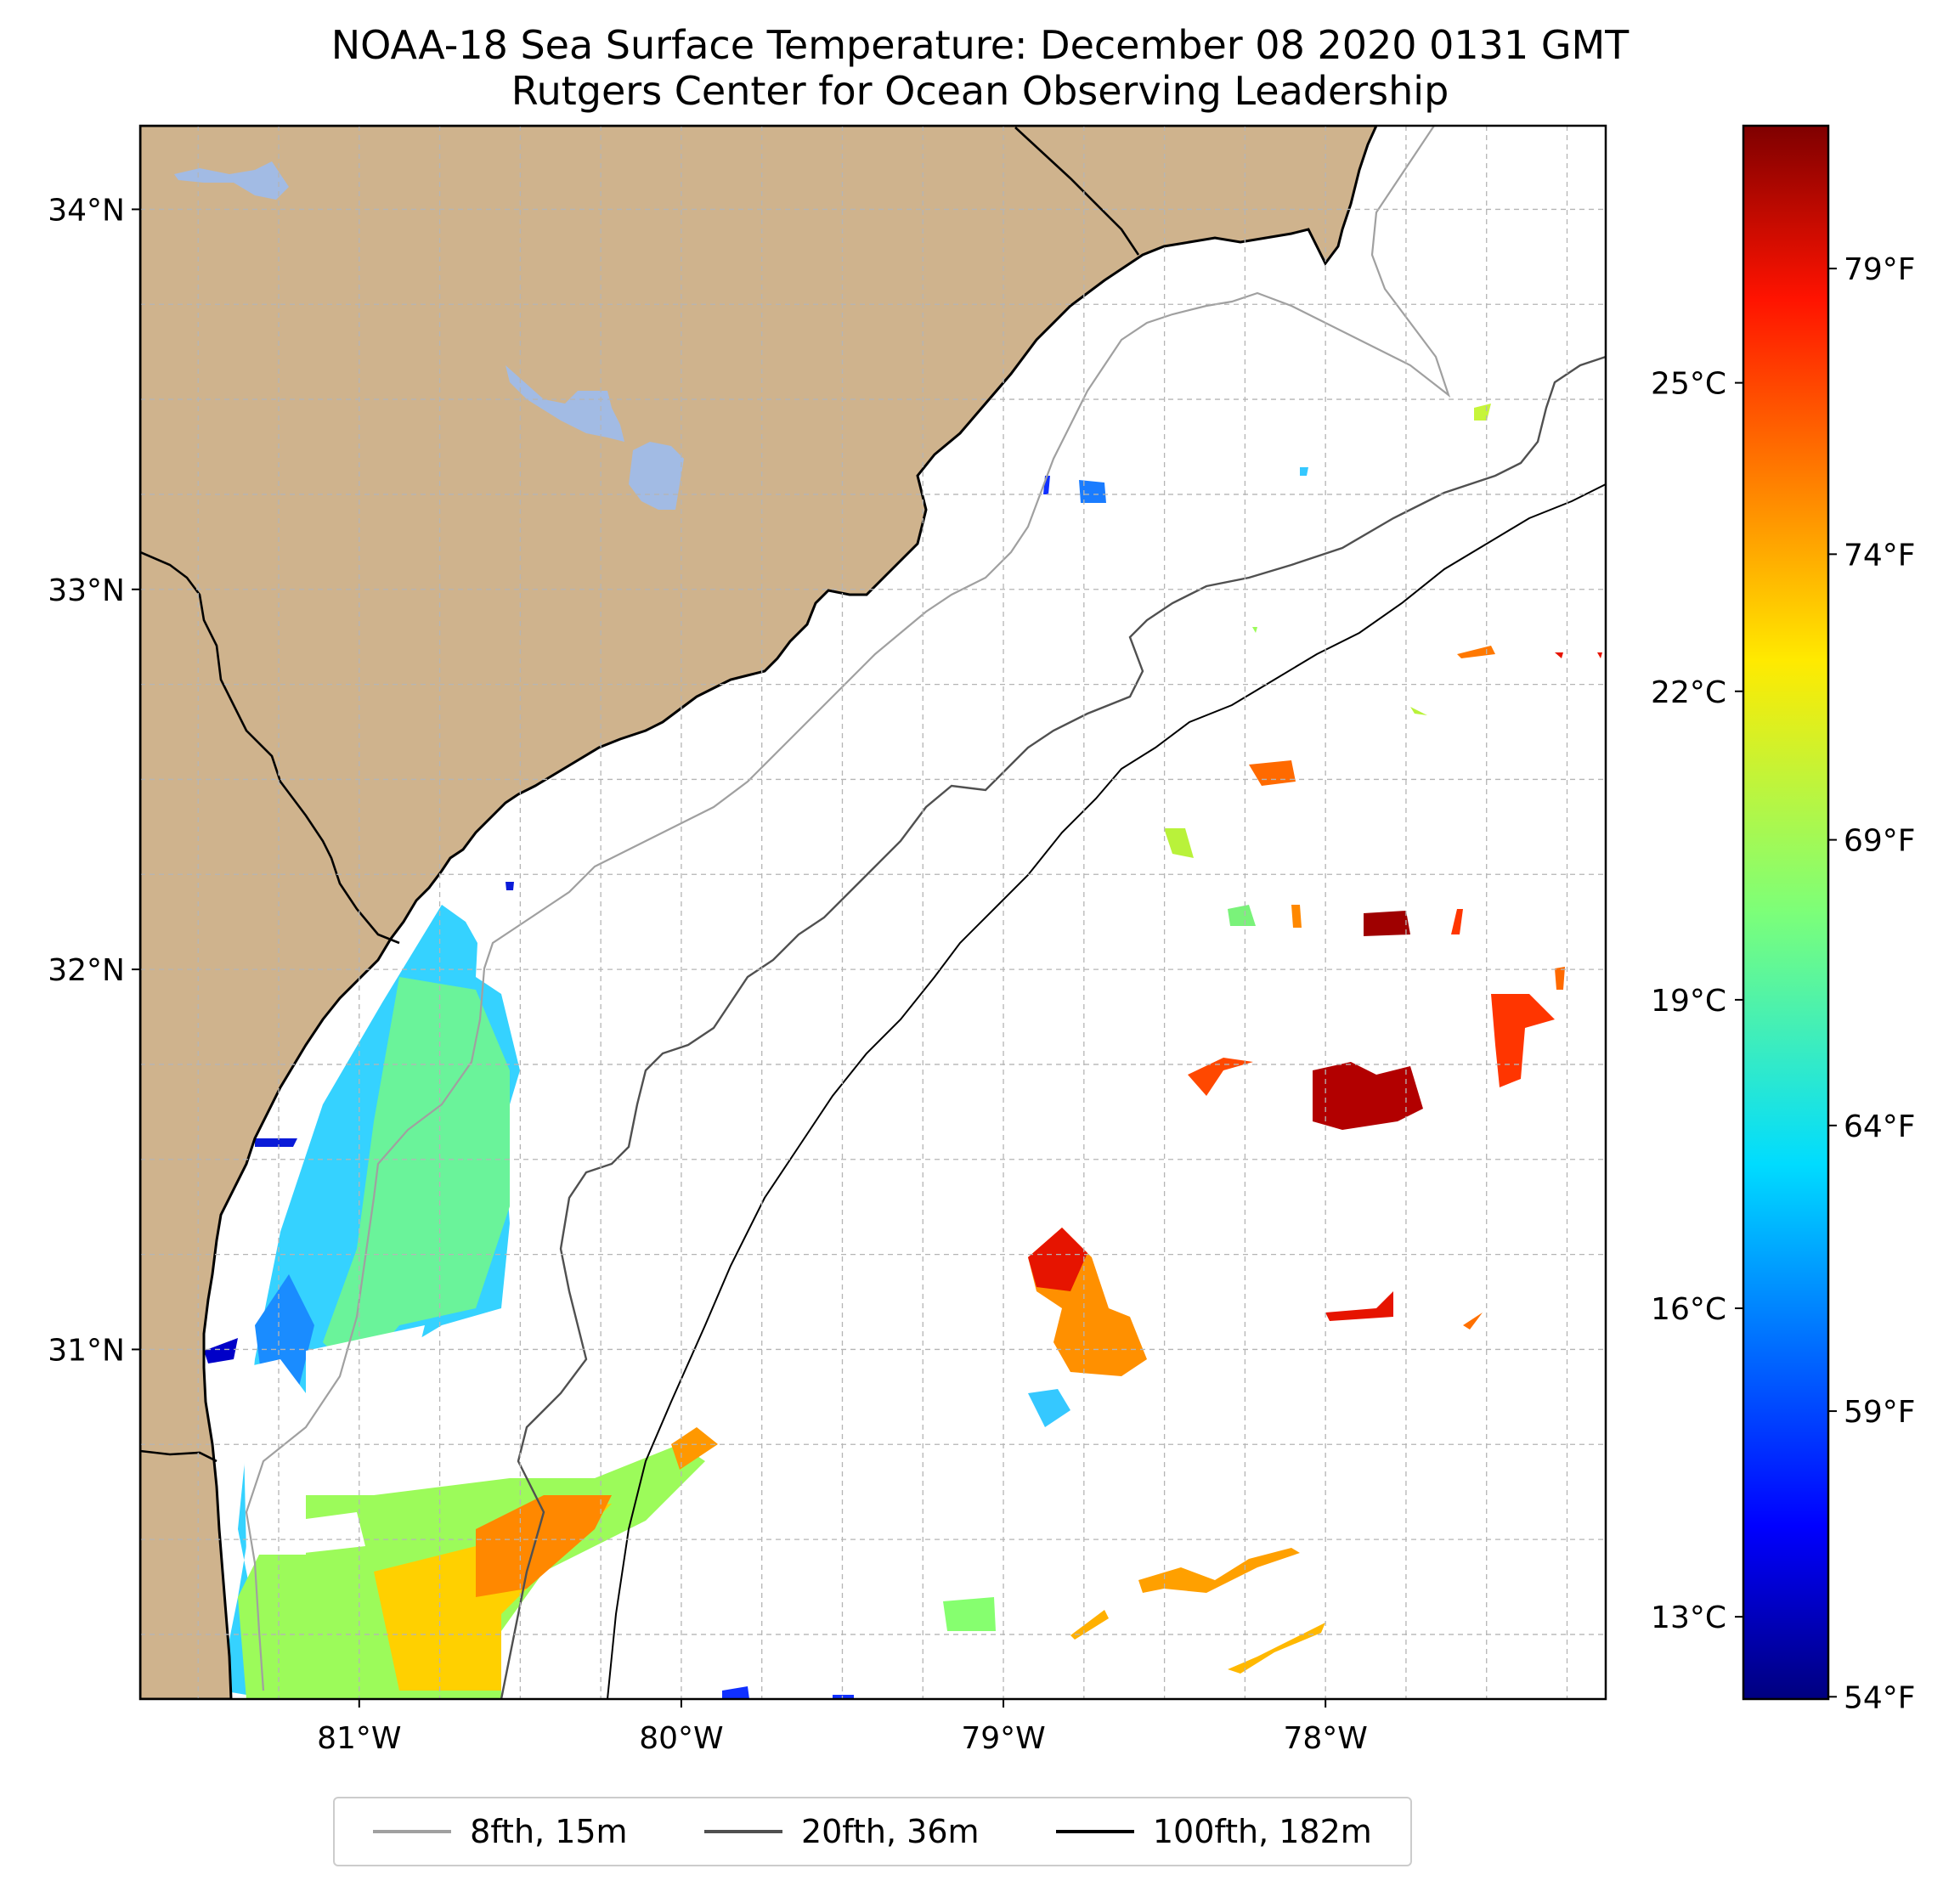  I want to click on lon-tick-label: 81°W, so click(359, 1739).